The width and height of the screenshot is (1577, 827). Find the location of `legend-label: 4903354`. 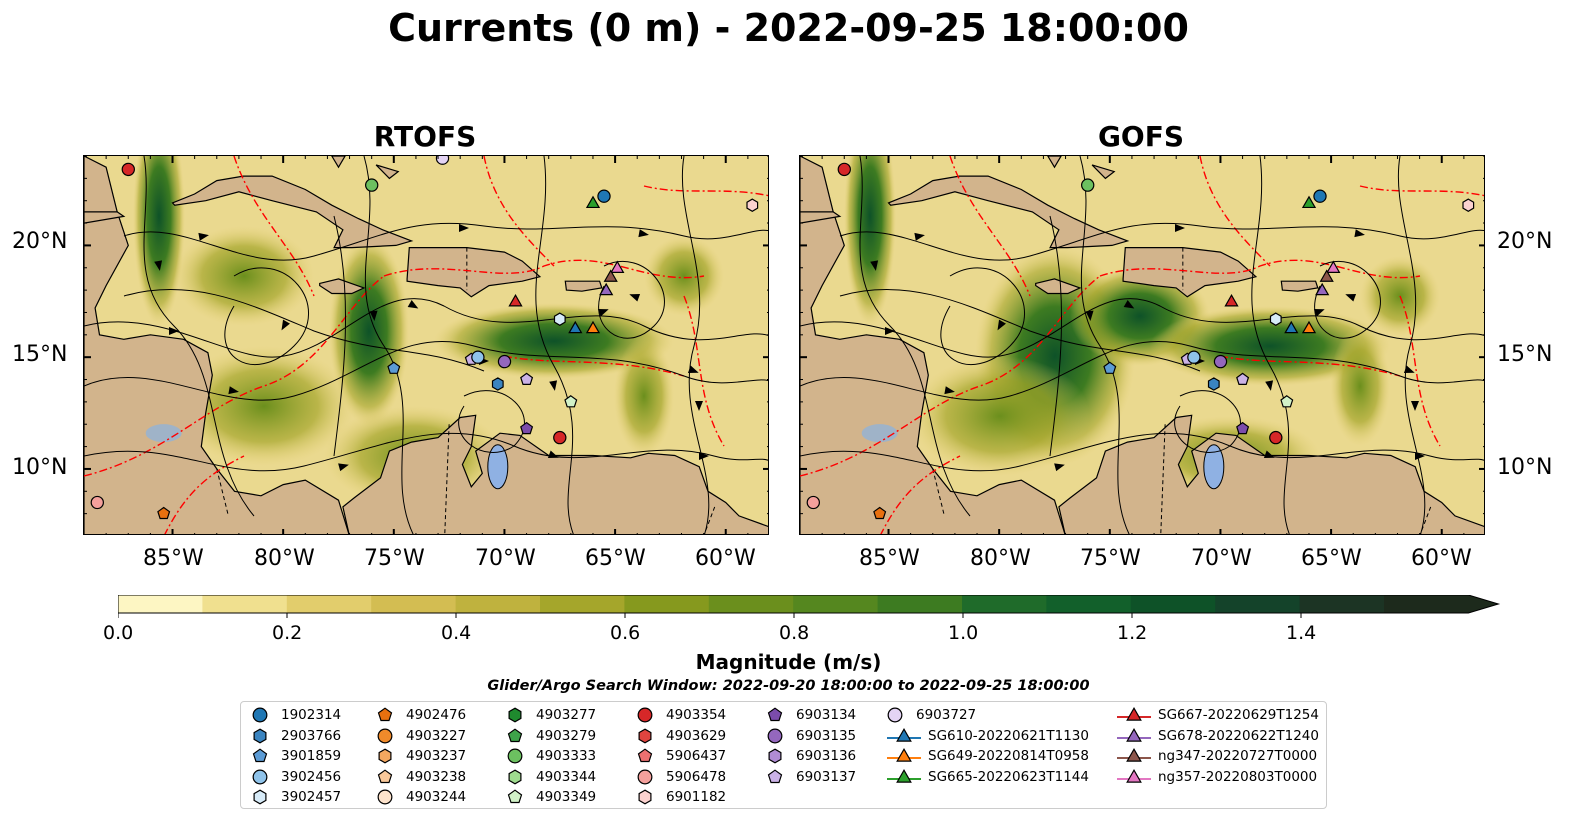

legend-label: 4903354 is located at coordinates (696, 715).